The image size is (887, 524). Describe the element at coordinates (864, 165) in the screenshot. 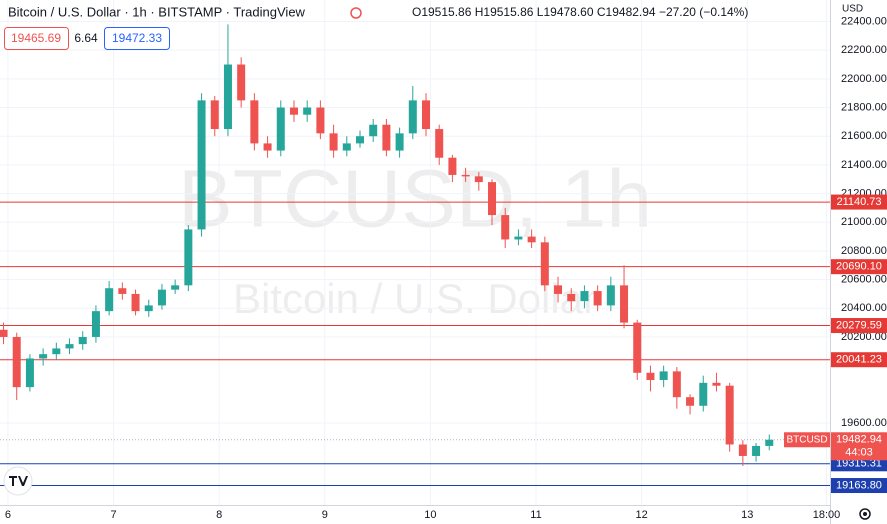

I see `y-tick-label: 21400.00` at that location.